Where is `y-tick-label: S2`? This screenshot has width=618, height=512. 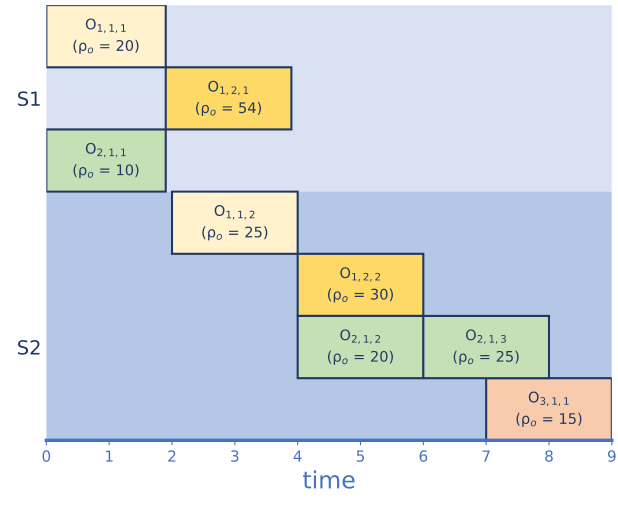 y-tick-label: S2 is located at coordinates (29, 347).